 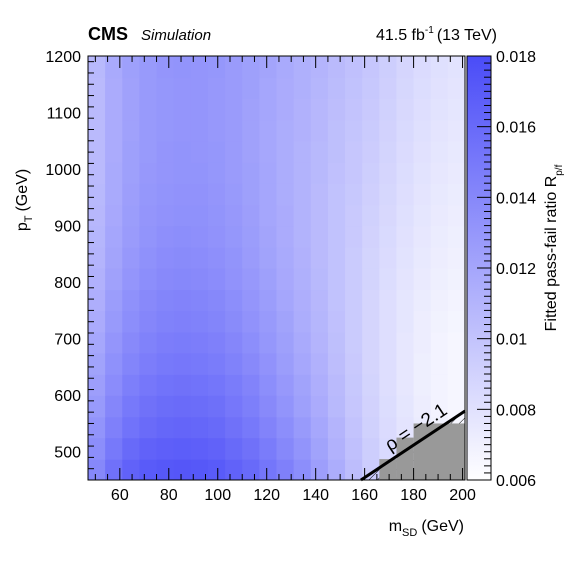 What do you see at coordinates (511, 340) in the screenshot?
I see `z-tick-label: 0.01` at bounding box center [511, 340].